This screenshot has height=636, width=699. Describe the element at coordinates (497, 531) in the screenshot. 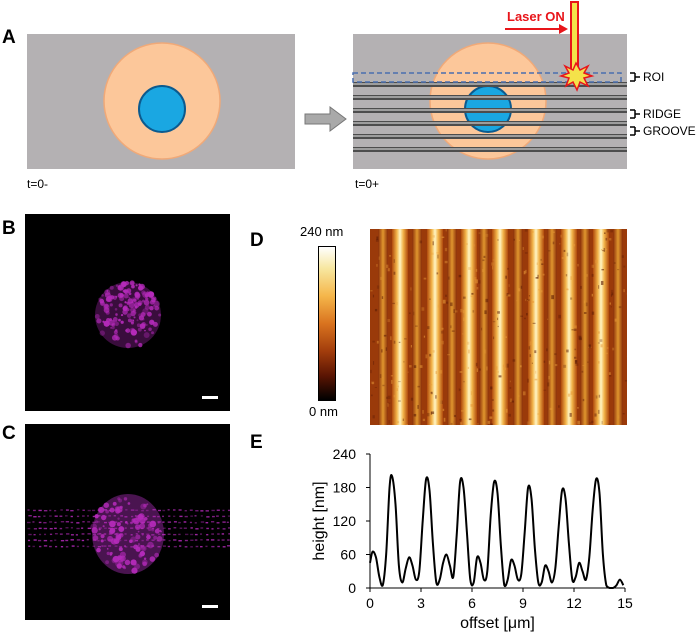

I see `height-profile-line` at that location.